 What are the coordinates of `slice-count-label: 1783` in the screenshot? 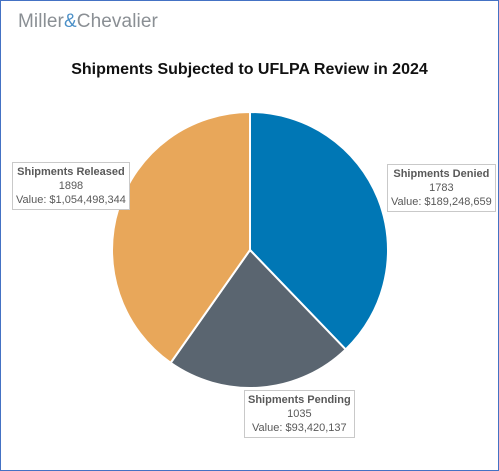 It's located at (441, 188).